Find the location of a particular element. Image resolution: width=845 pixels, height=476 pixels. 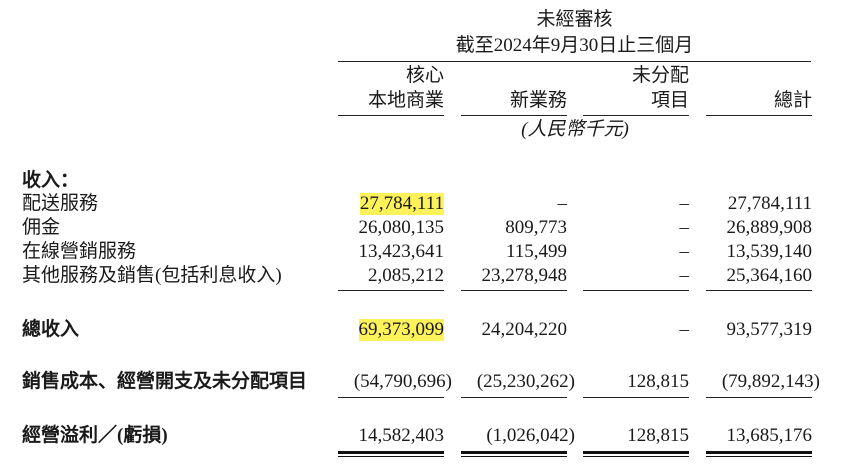

row-value: (25,230,262) is located at coordinates (518, 382).